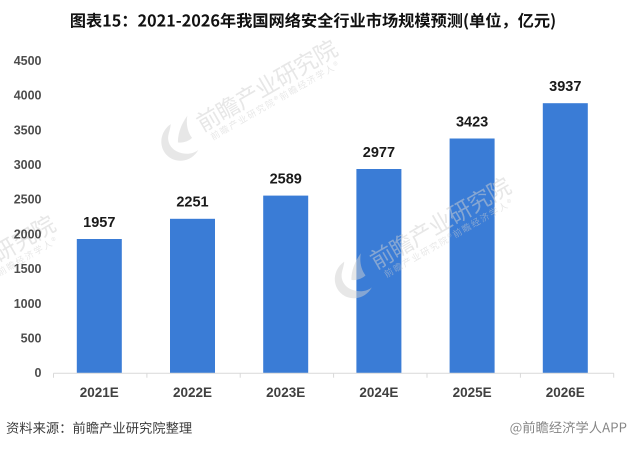 The width and height of the screenshot is (627, 453). I want to click on svg-text: 2022E, so click(192, 392).